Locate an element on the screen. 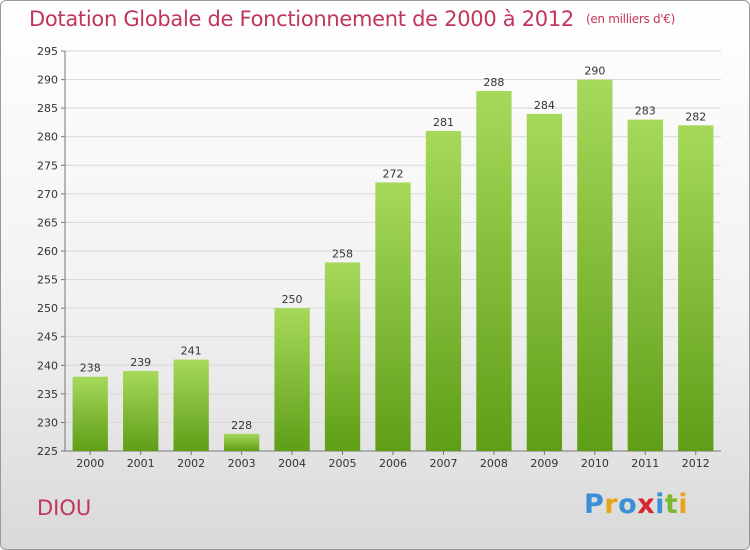 The image size is (750, 550). y-tick-label: 295 is located at coordinates (47, 51).